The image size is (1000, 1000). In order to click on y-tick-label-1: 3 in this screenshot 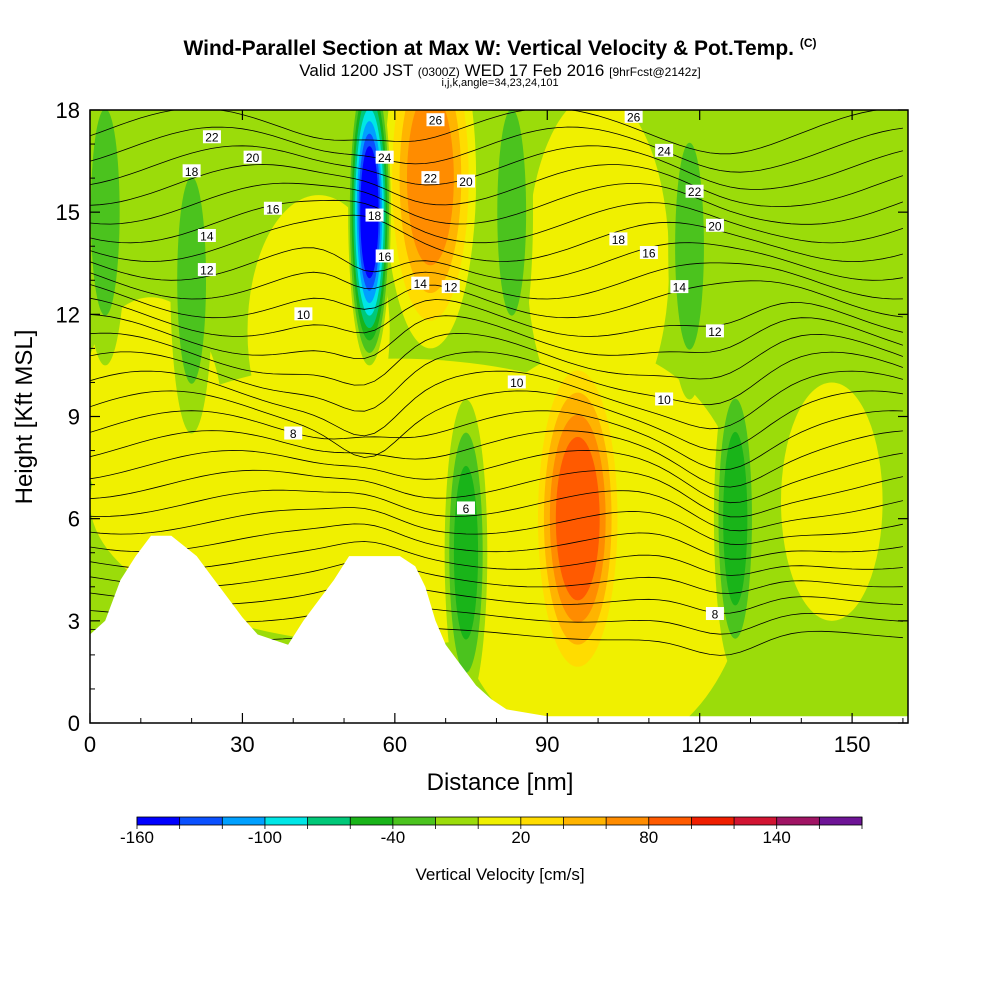, I will do `click(74, 621)`.